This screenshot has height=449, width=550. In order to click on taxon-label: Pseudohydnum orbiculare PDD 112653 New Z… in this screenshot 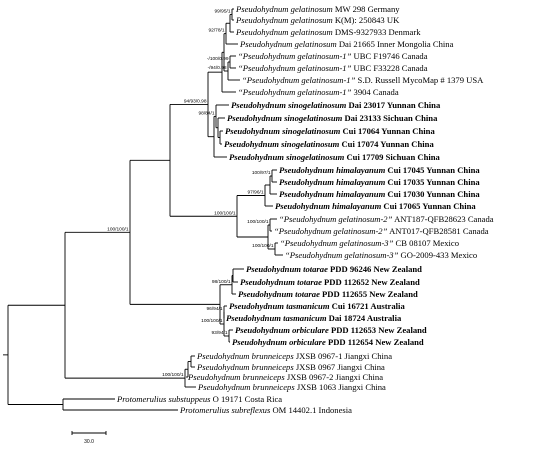, I will do `click(331, 330)`.